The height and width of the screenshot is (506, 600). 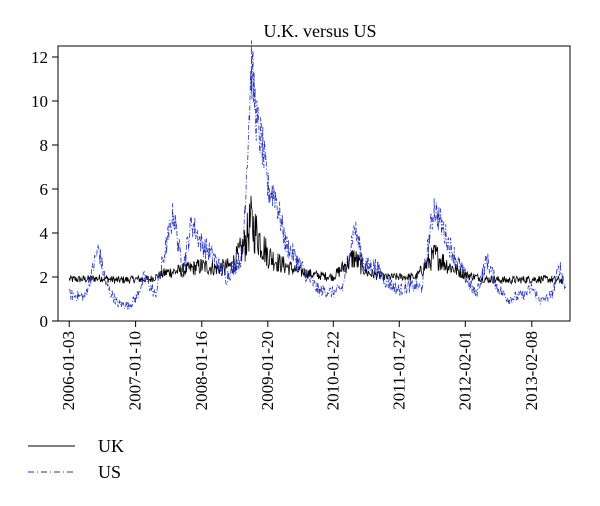 What do you see at coordinates (464, 370) in the screenshot?
I see `x-tick-label: 2012-02-01` at bounding box center [464, 370].